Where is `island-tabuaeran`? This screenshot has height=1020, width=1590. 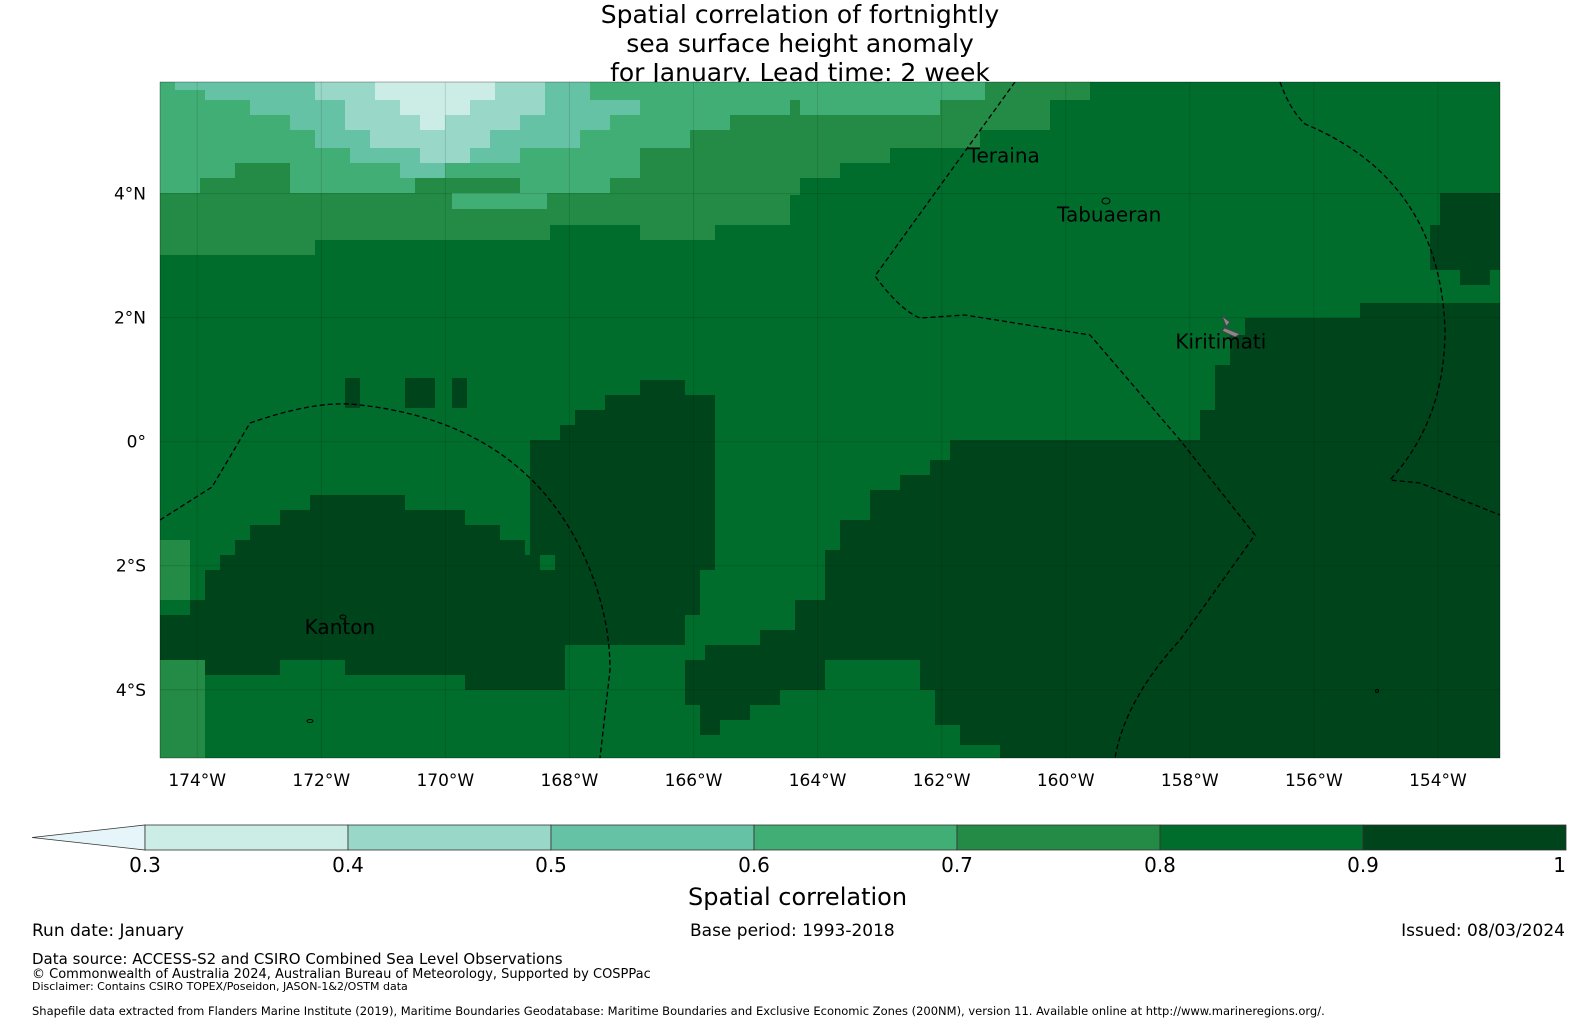 island-tabuaeran is located at coordinates (1106, 201).